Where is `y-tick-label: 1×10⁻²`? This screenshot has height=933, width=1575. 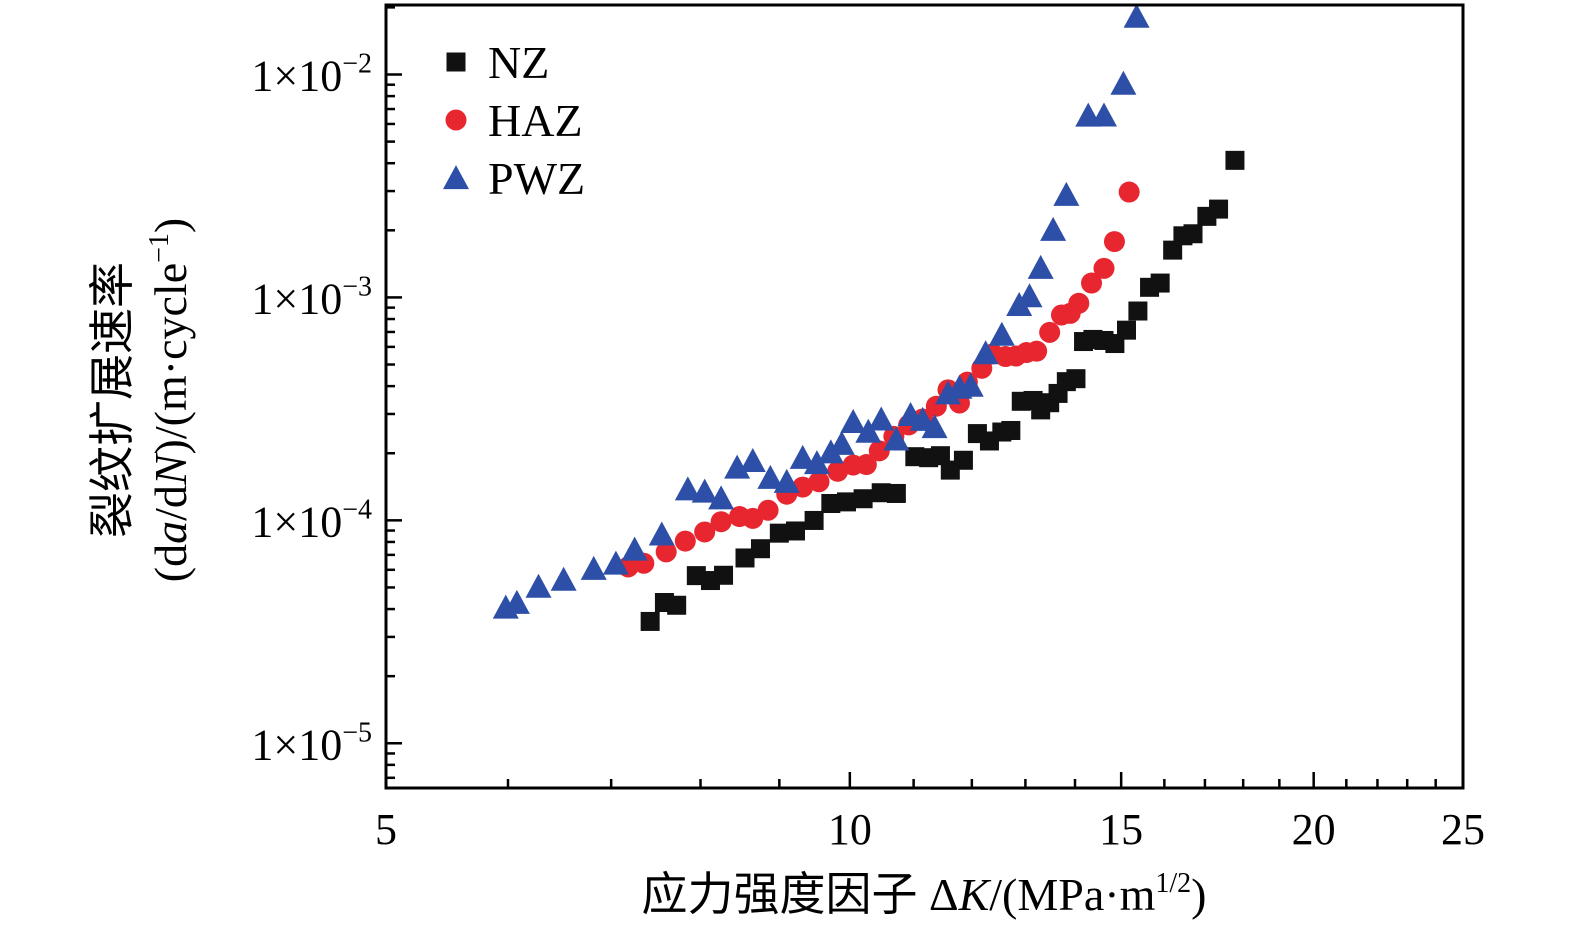 y-tick-label: 1×10⁻² is located at coordinates (311, 74).